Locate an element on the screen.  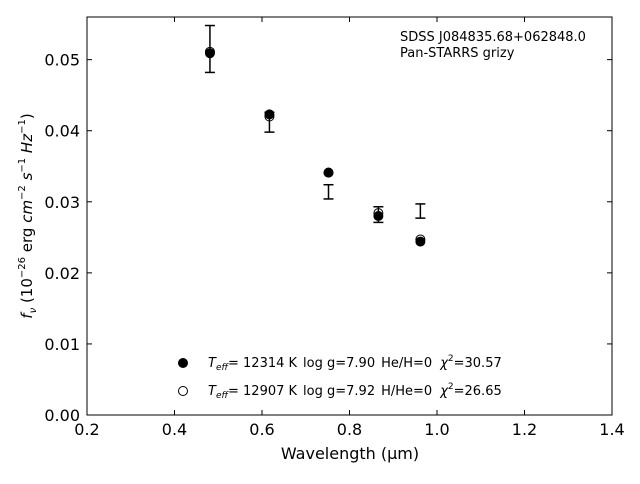
y-tick-label: 0.00 is located at coordinates (62, 415).